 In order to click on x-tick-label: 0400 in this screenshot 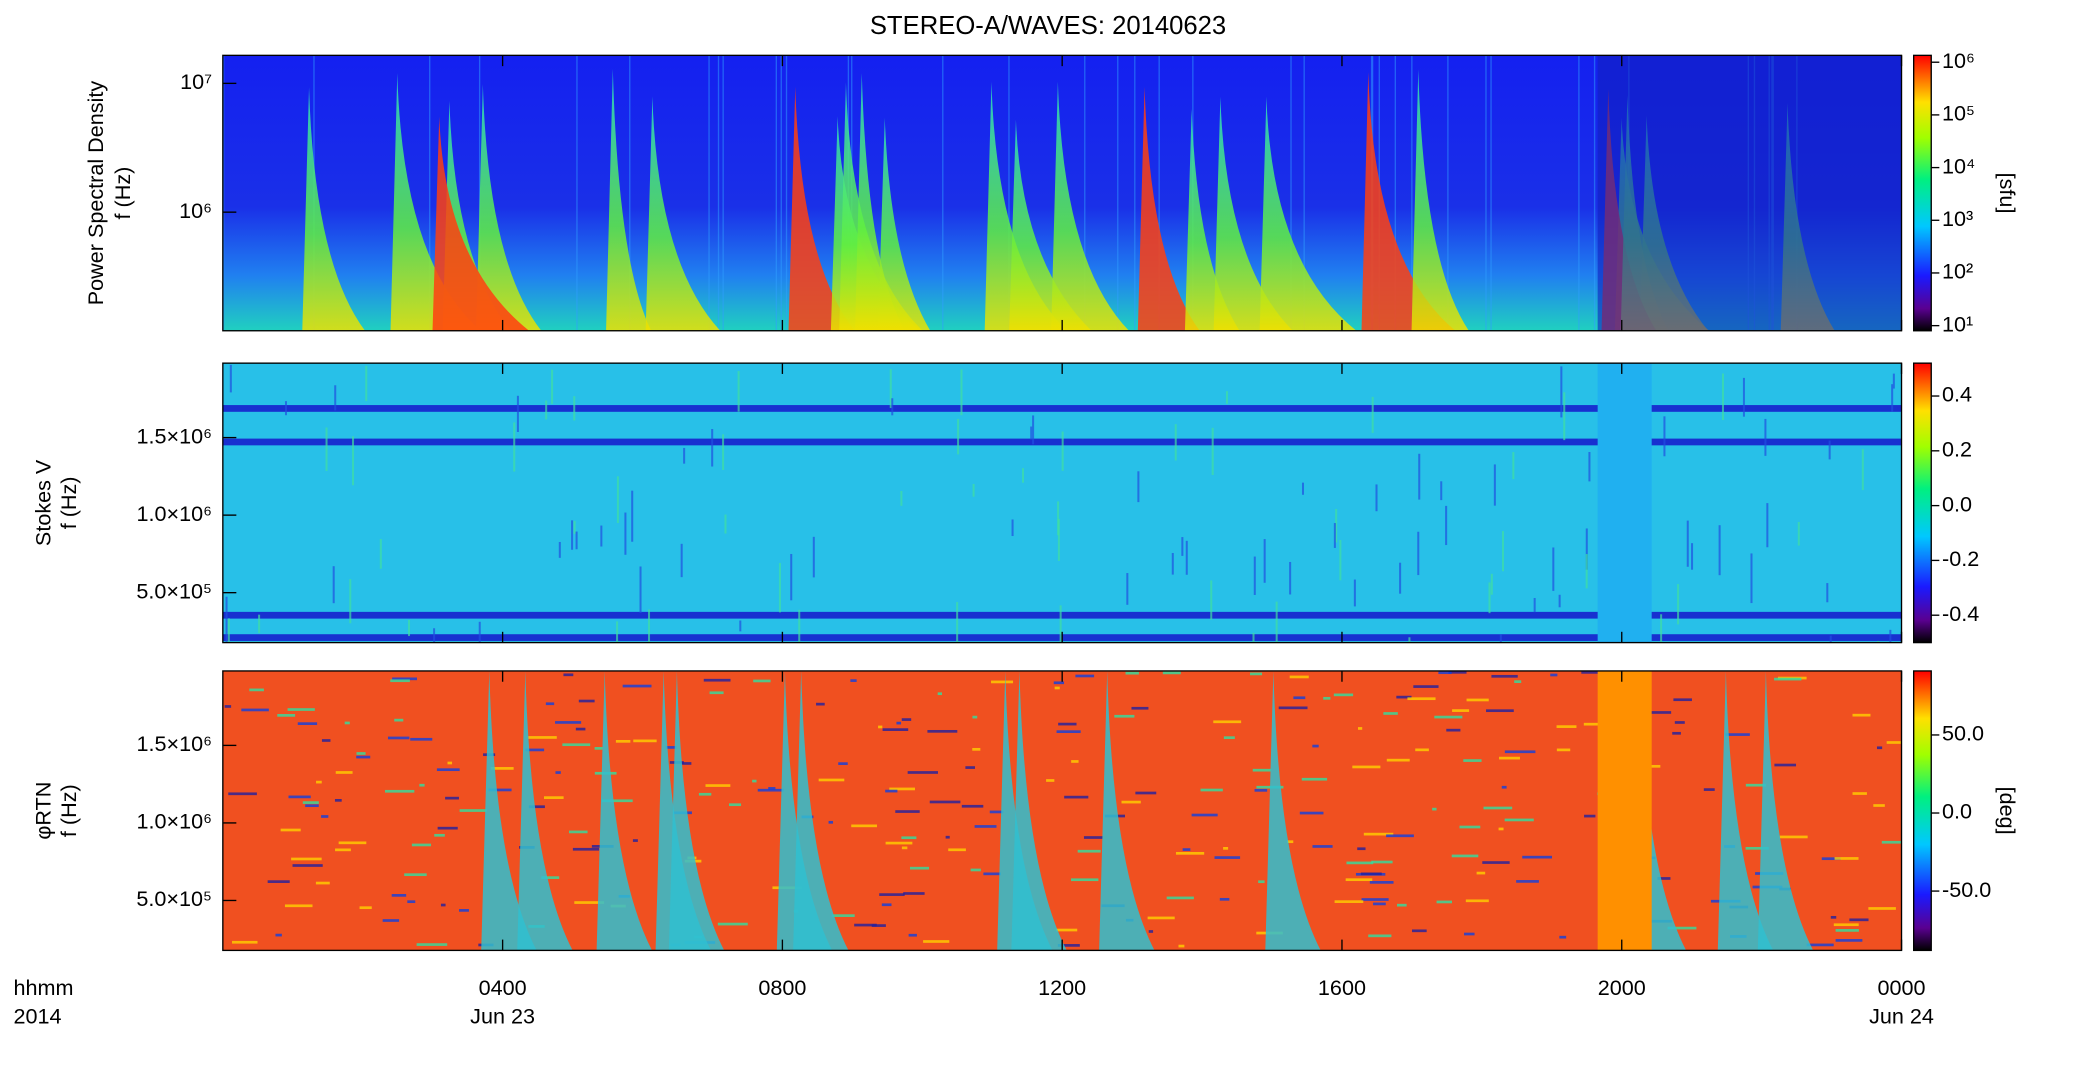, I will do `click(503, 987)`.